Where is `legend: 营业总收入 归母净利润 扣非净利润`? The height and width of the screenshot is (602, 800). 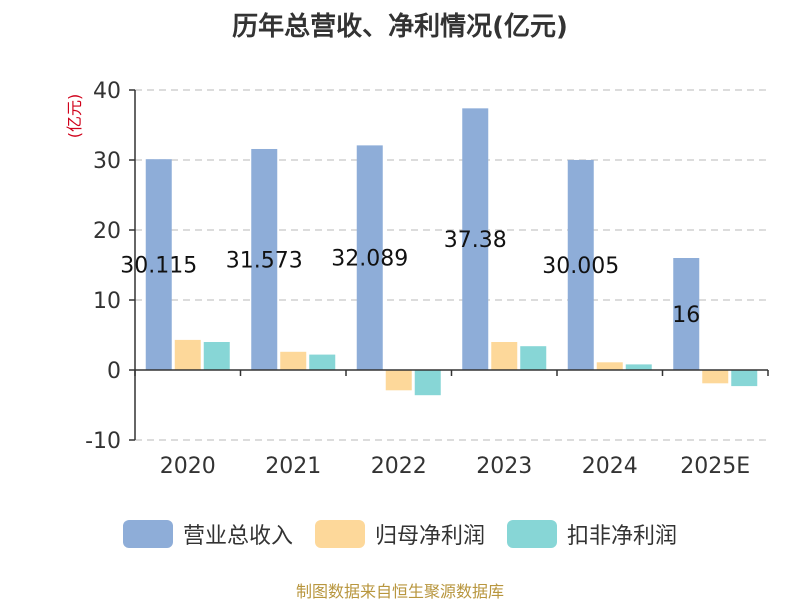 legend: 营业总收入 归母净利润 扣非净利润 is located at coordinates (400, 534).